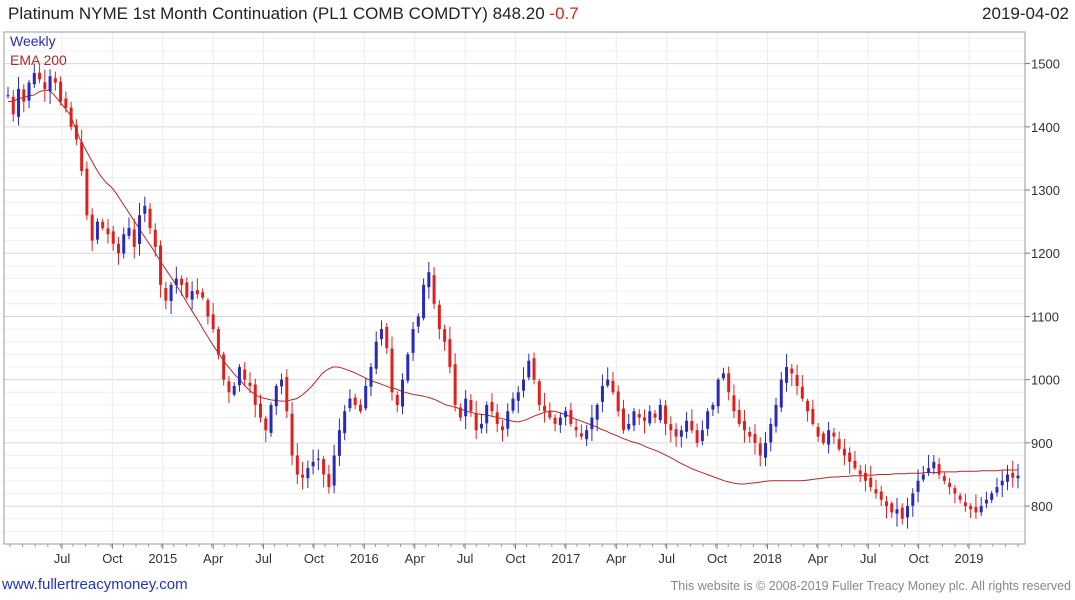  What do you see at coordinates (1045, 316) in the screenshot?
I see `y-tick-label: 1100` at bounding box center [1045, 316].